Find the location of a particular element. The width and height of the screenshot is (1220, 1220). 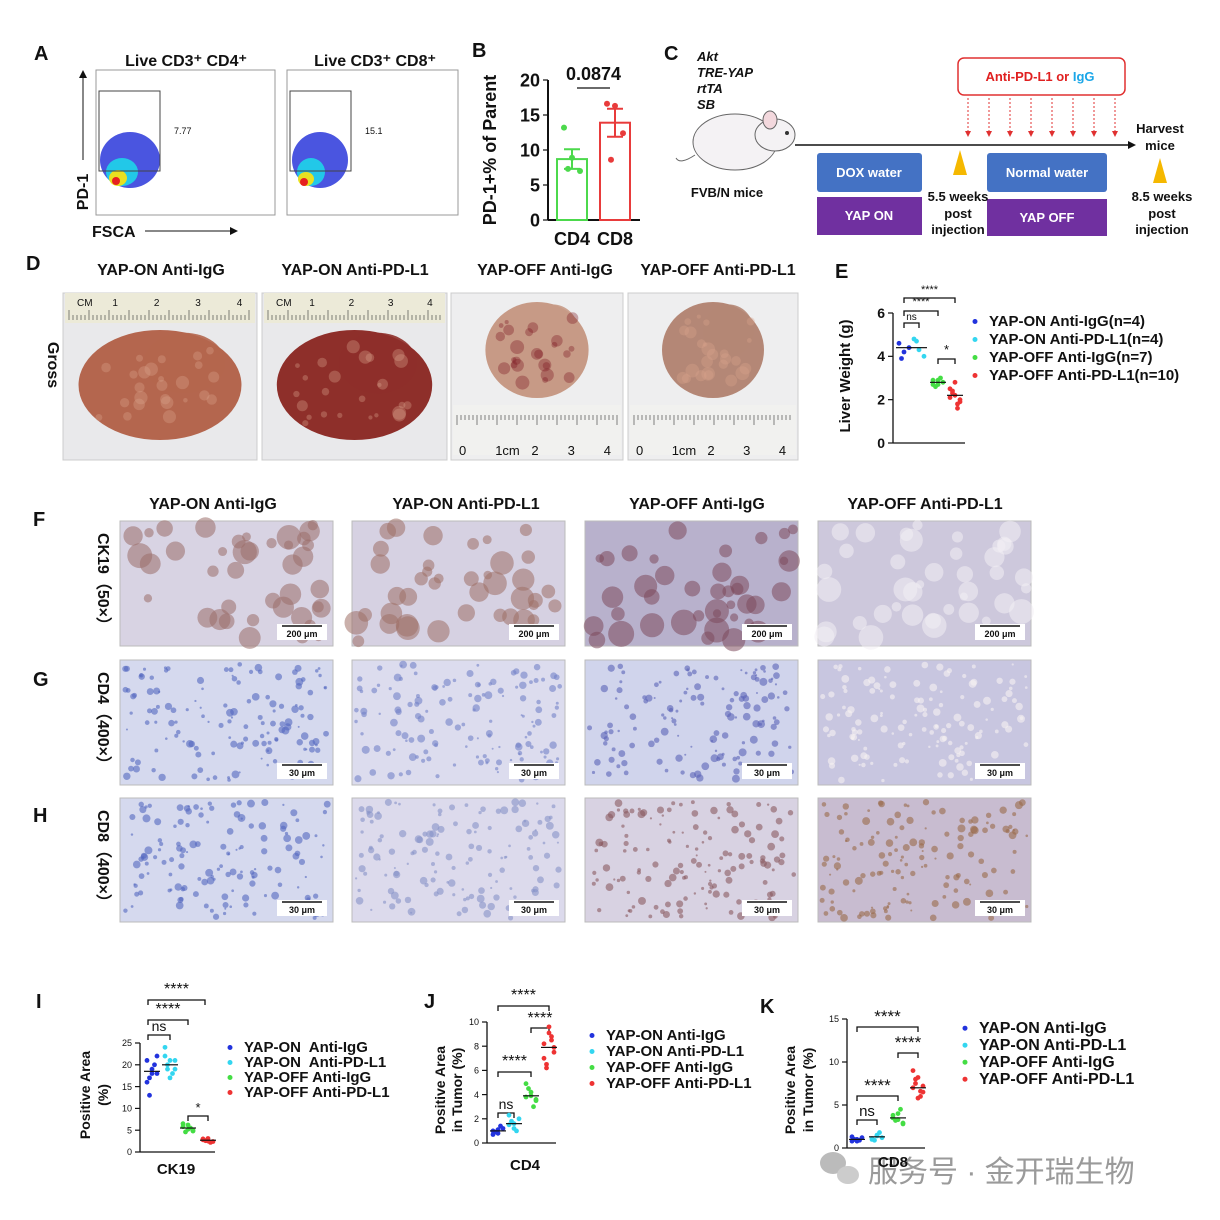

flow-x-label: FSCA is located at coordinates (114, 232).